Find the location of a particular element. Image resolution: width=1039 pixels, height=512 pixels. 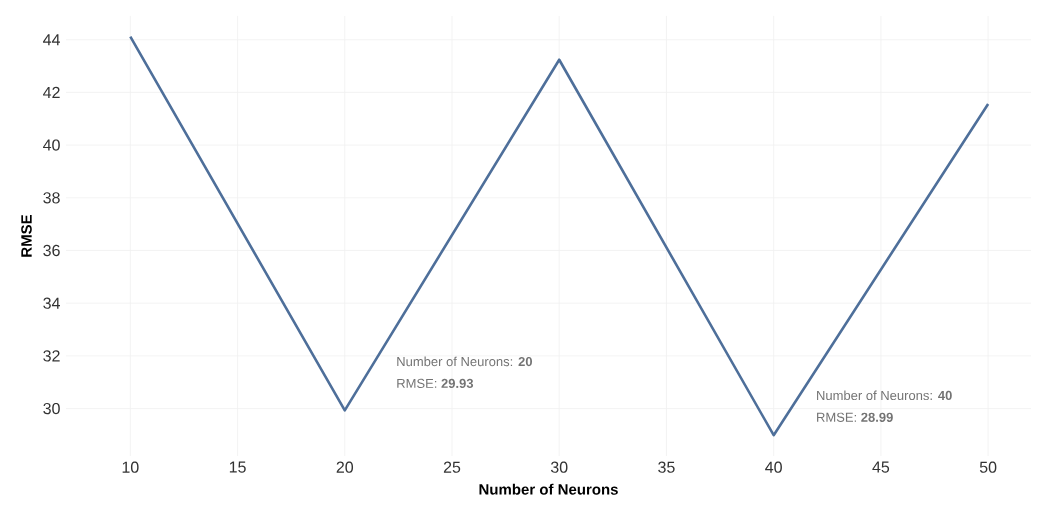

y-tick-label: 32 is located at coordinates (51, 356).